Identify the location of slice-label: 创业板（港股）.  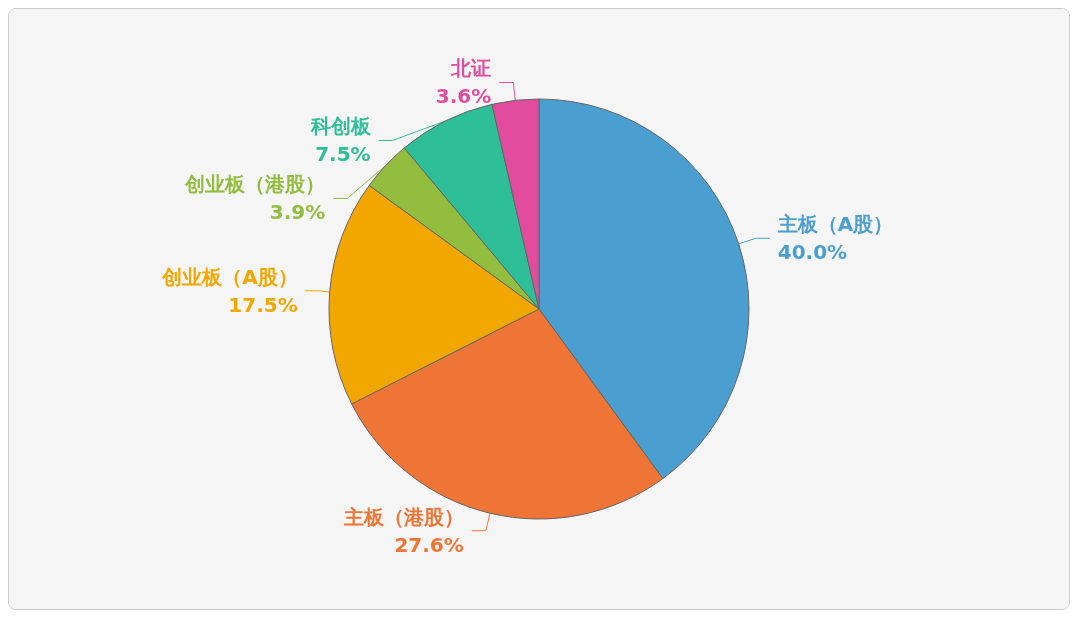
(255, 184).